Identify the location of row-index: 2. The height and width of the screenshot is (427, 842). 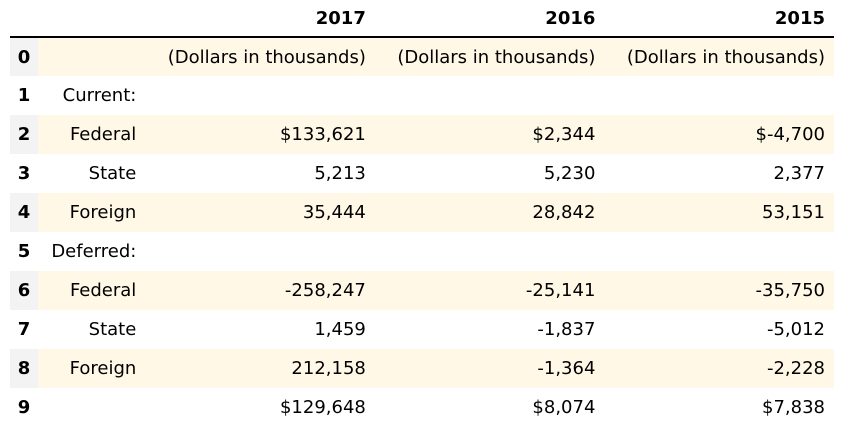
(24, 134).